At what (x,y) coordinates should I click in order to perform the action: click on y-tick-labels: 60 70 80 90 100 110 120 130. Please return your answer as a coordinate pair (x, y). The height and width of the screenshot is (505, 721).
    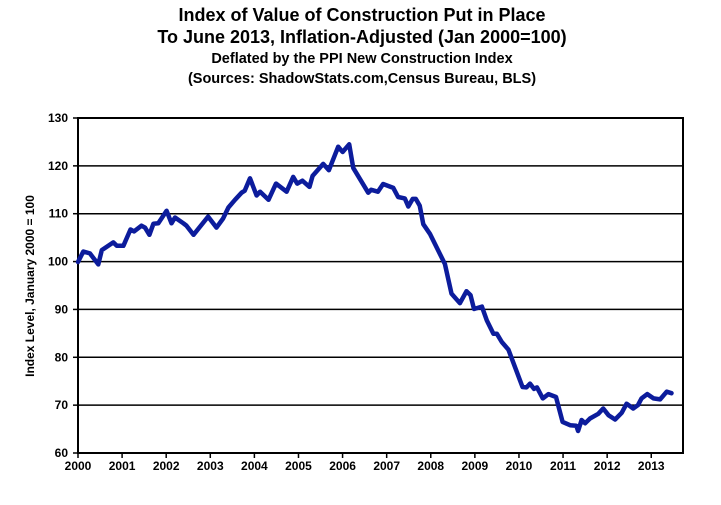
    Looking at the image, I should click on (58, 285).